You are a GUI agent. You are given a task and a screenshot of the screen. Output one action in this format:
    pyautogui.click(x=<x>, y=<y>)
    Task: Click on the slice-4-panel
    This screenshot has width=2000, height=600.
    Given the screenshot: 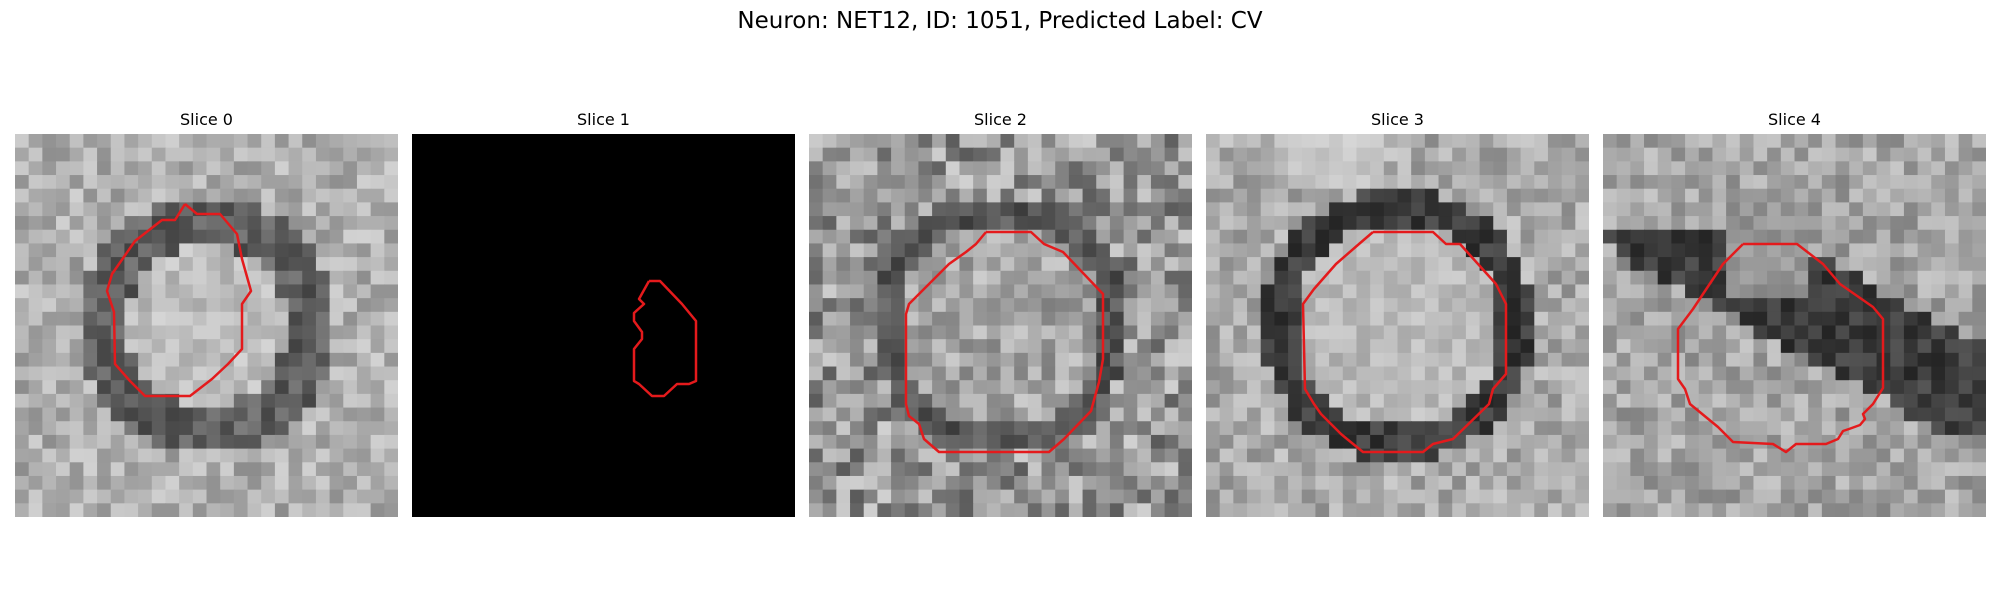 What is the action you would take?
    pyautogui.click(x=1794, y=325)
    